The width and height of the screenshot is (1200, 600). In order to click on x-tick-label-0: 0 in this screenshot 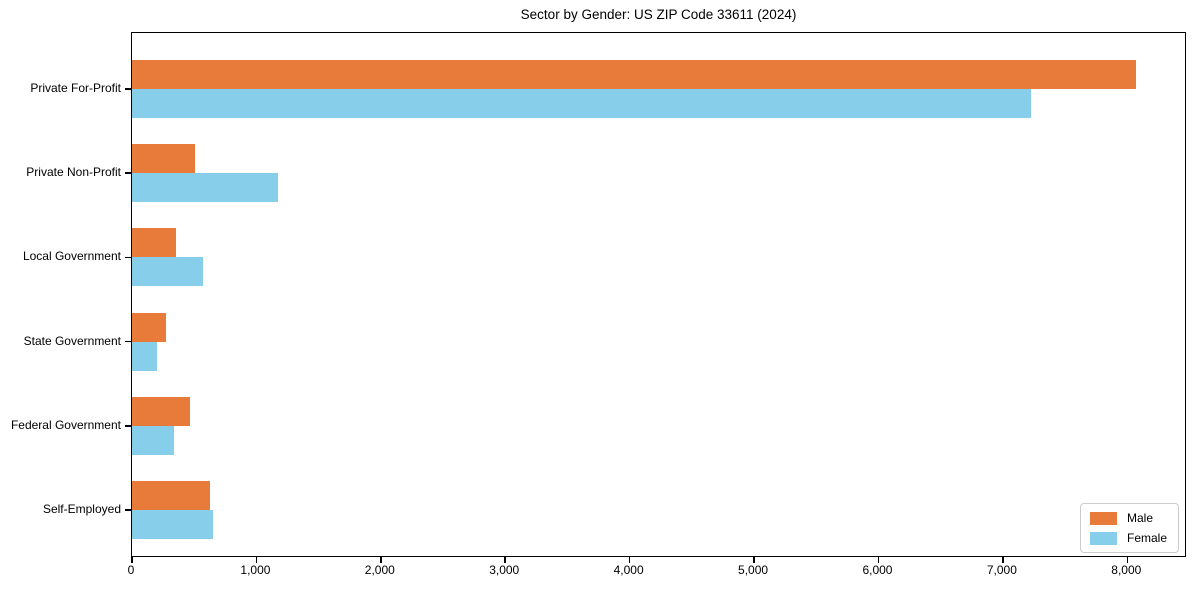, I will do `click(131, 570)`.